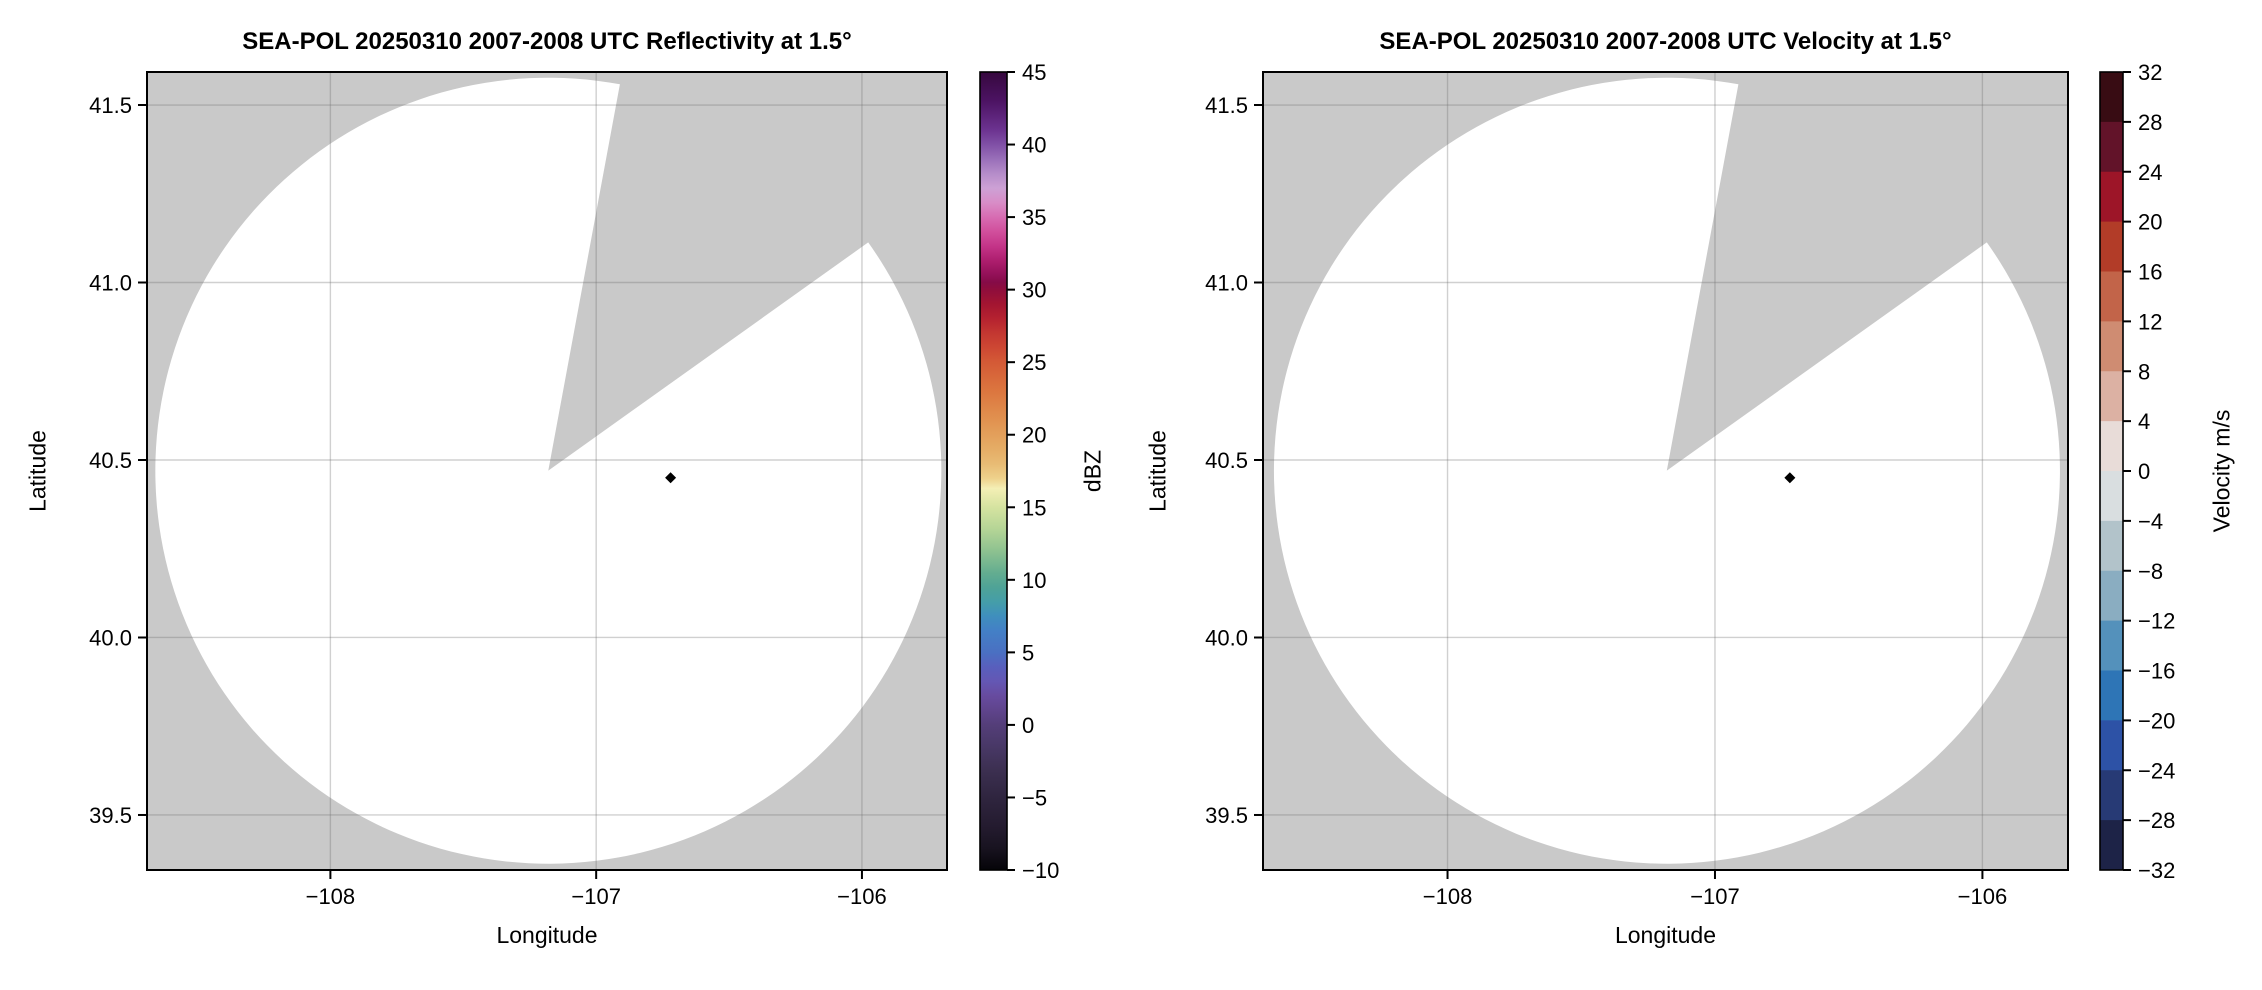  I want to click on colorbar-tick-label: 35, so click(1034, 217).